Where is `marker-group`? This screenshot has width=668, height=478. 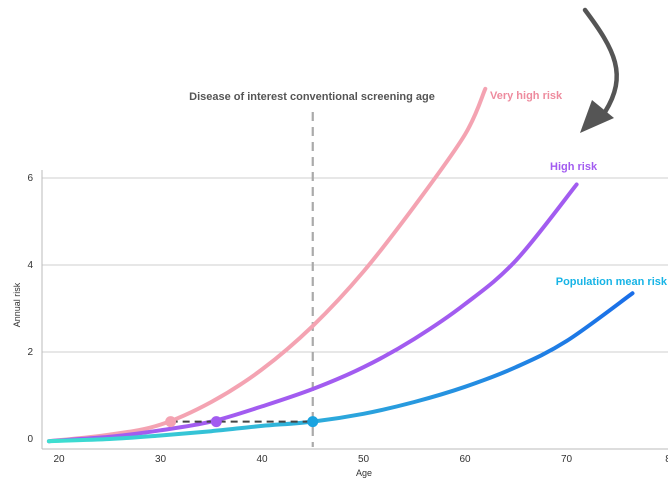 marker-group is located at coordinates (242, 422).